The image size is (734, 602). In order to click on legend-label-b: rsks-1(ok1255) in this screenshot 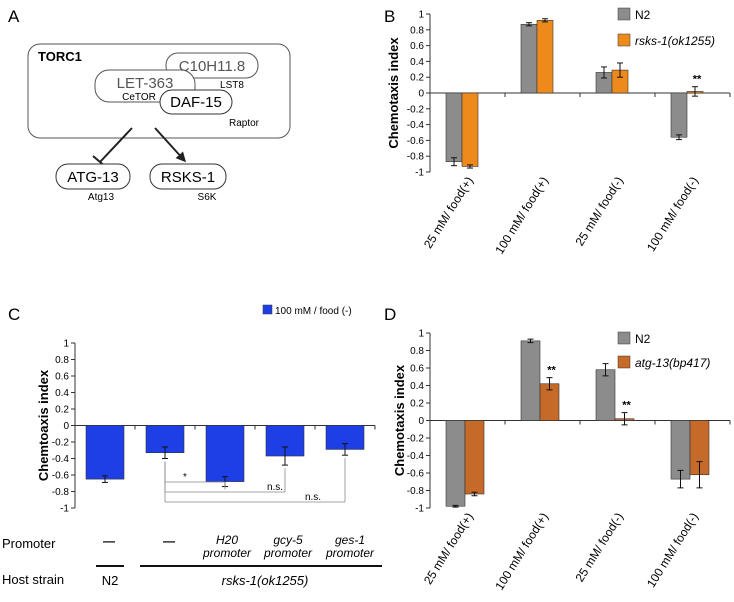, I will do `click(675, 41)`.